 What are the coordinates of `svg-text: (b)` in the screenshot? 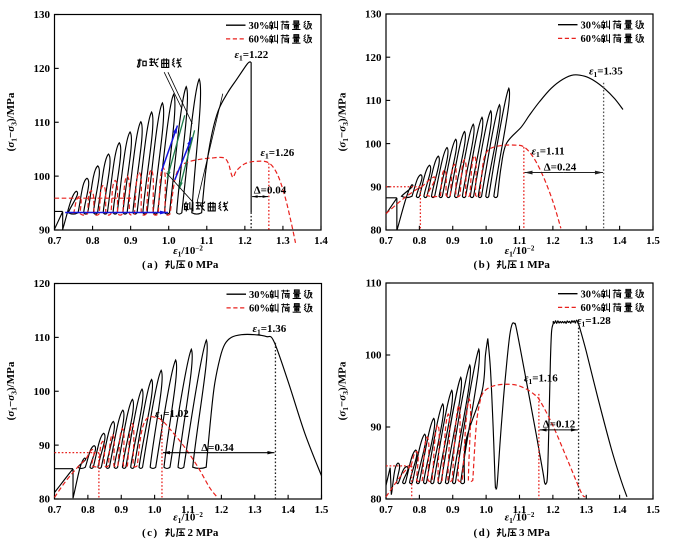 It's located at (483, 265).